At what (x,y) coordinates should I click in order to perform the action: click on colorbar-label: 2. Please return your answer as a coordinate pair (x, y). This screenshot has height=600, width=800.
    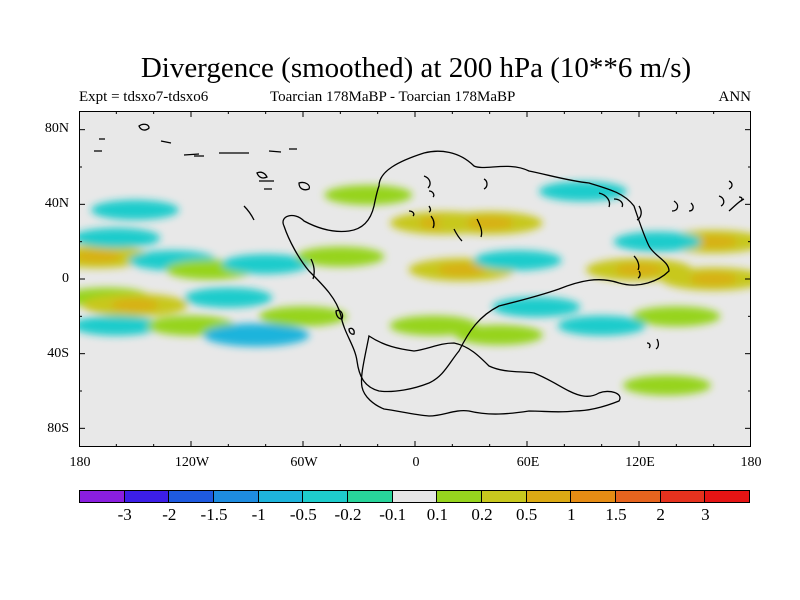
    Looking at the image, I should click on (660, 514).